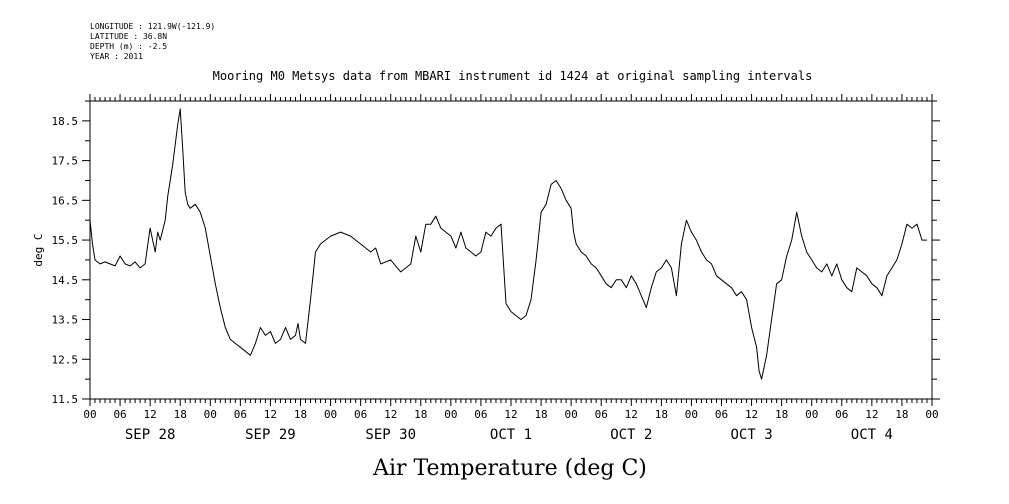 The width and height of the screenshot is (1009, 504). What do you see at coordinates (65, 121) in the screenshot?
I see `y-tick-label: 18.5` at bounding box center [65, 121].